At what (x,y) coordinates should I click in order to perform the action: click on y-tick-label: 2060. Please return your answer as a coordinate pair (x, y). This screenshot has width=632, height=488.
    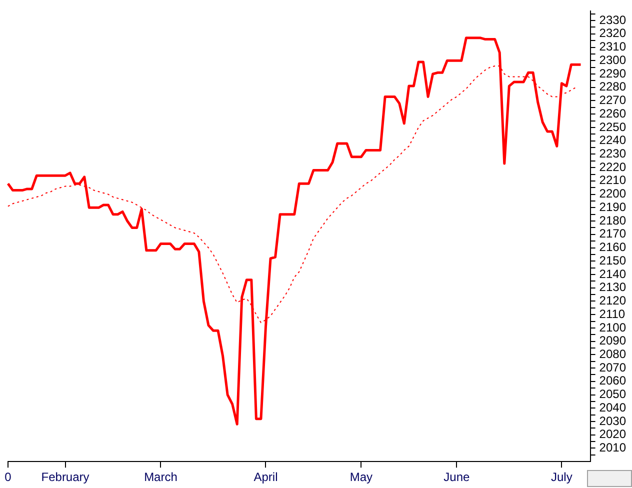
    Looking at the image, I should click on (612, 381).